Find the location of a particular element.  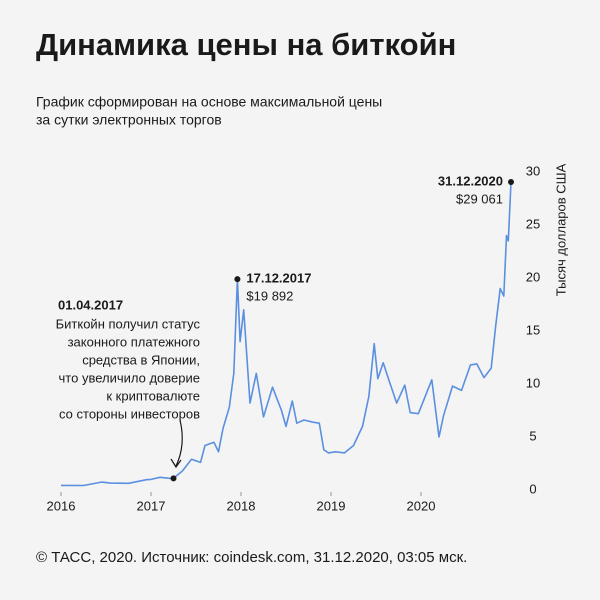

x-tick-label: 2016 is located at coordinates (61, 505).